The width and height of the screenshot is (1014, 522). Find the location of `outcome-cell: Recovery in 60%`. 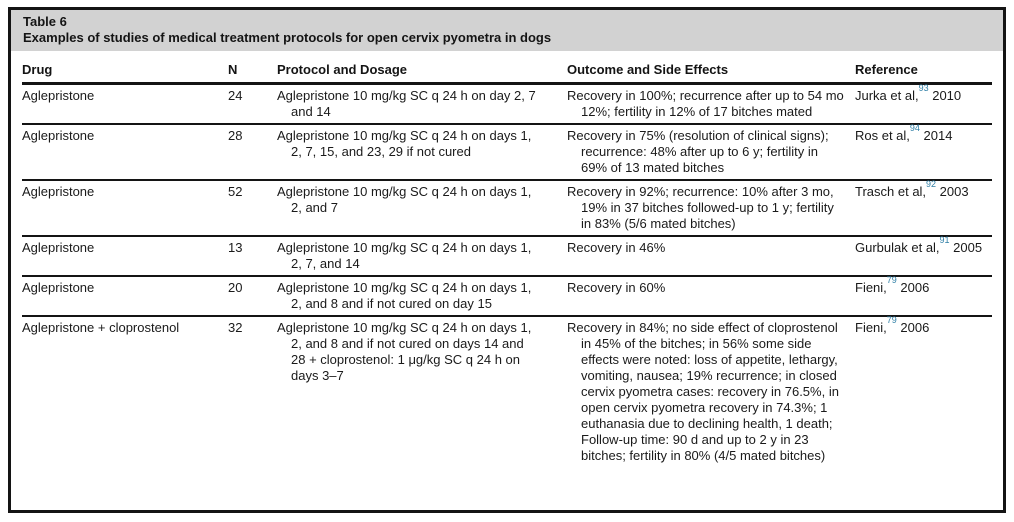

outcome-cell: Recovery in 60% is located at coordinates (616, 287).